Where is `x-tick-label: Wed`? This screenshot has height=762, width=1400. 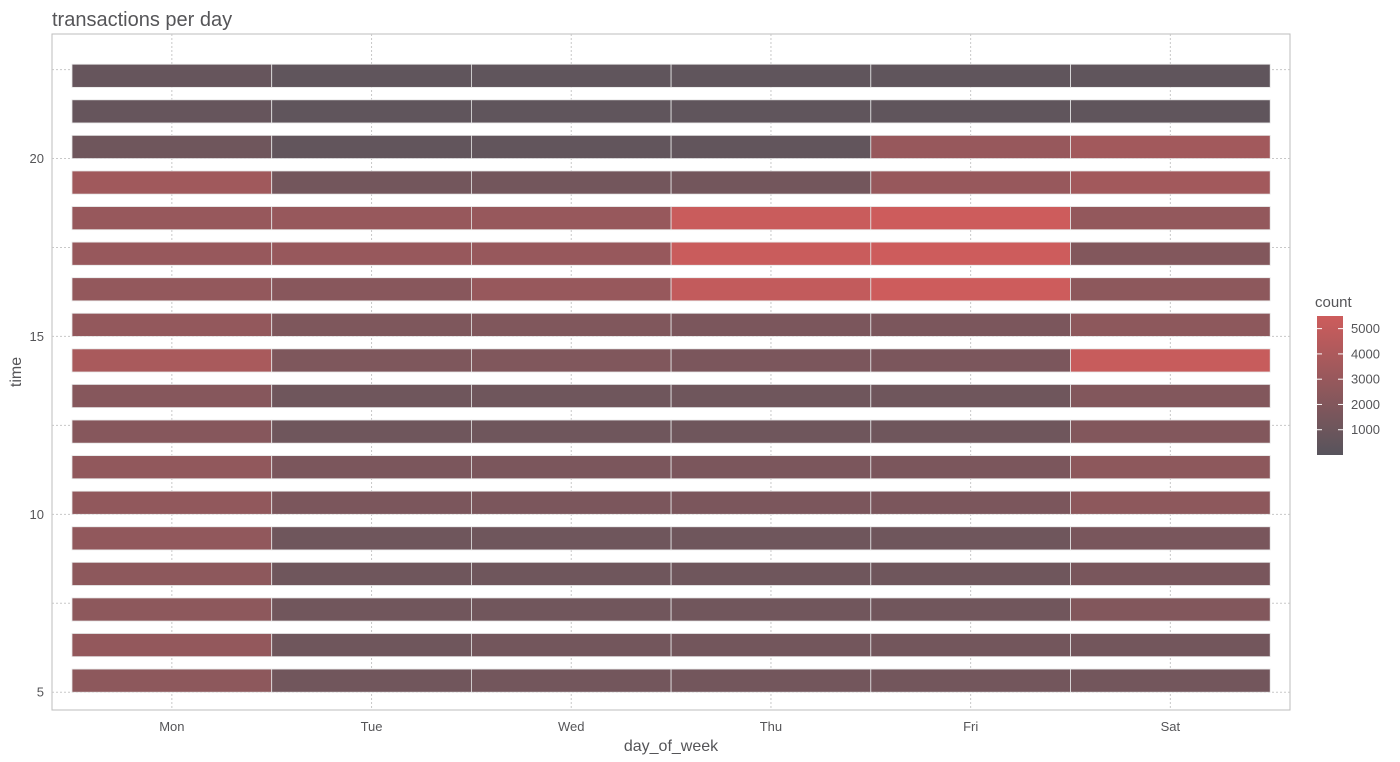
x-tick-label: Wed is located at coordinates (571, 726).